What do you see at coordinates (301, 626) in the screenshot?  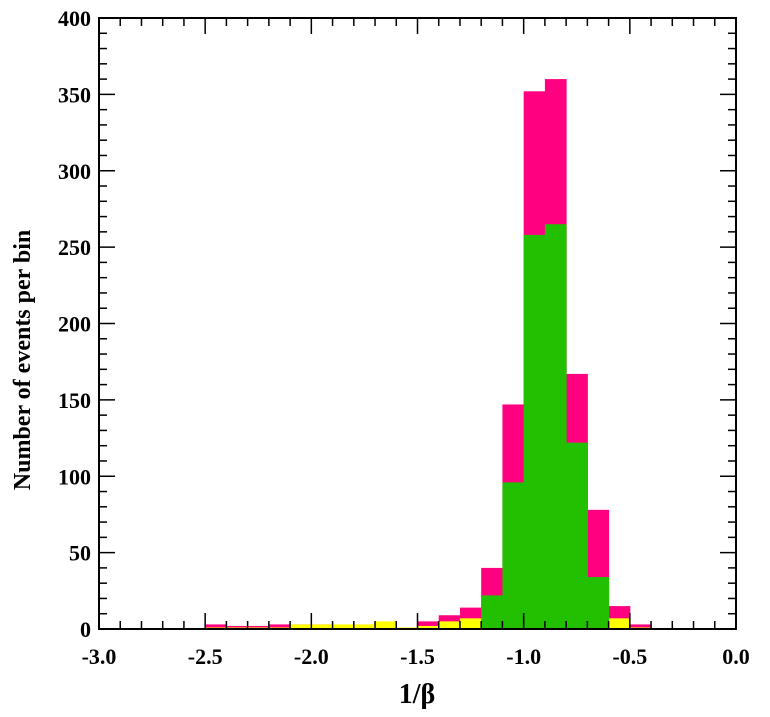 I see `bar-series1-bin4` at bounding box center [301, 626].